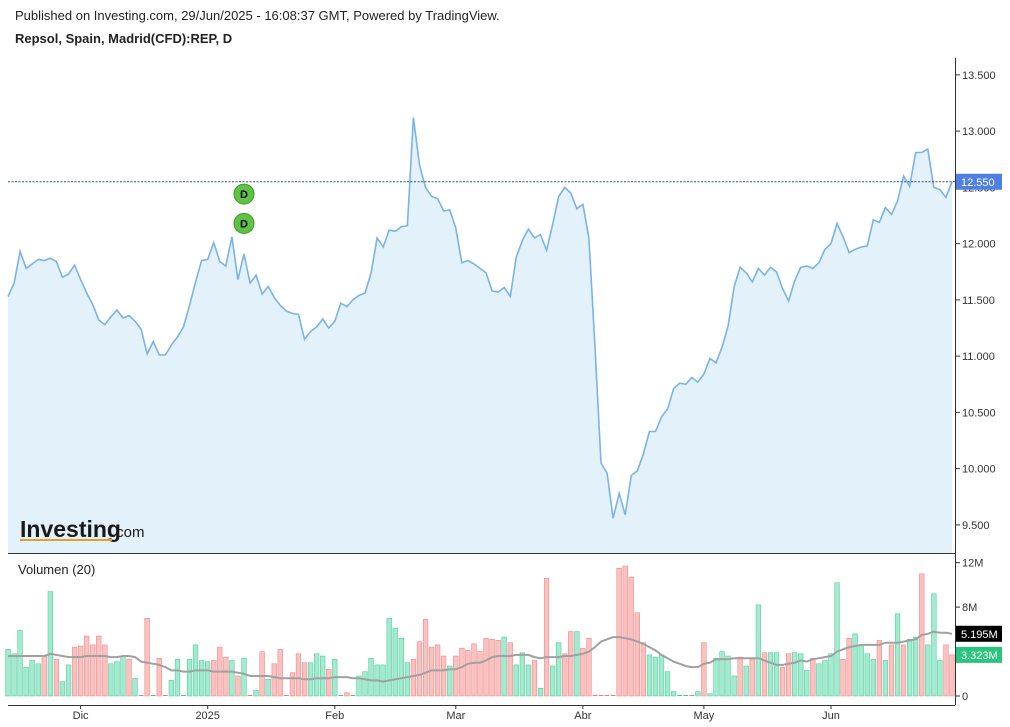 The image size is (1010, 727). What do you see at coordinates (979, 245) in the screenshot?
I see `price-tick-label: 12.000` at bounding box center [979, 245].